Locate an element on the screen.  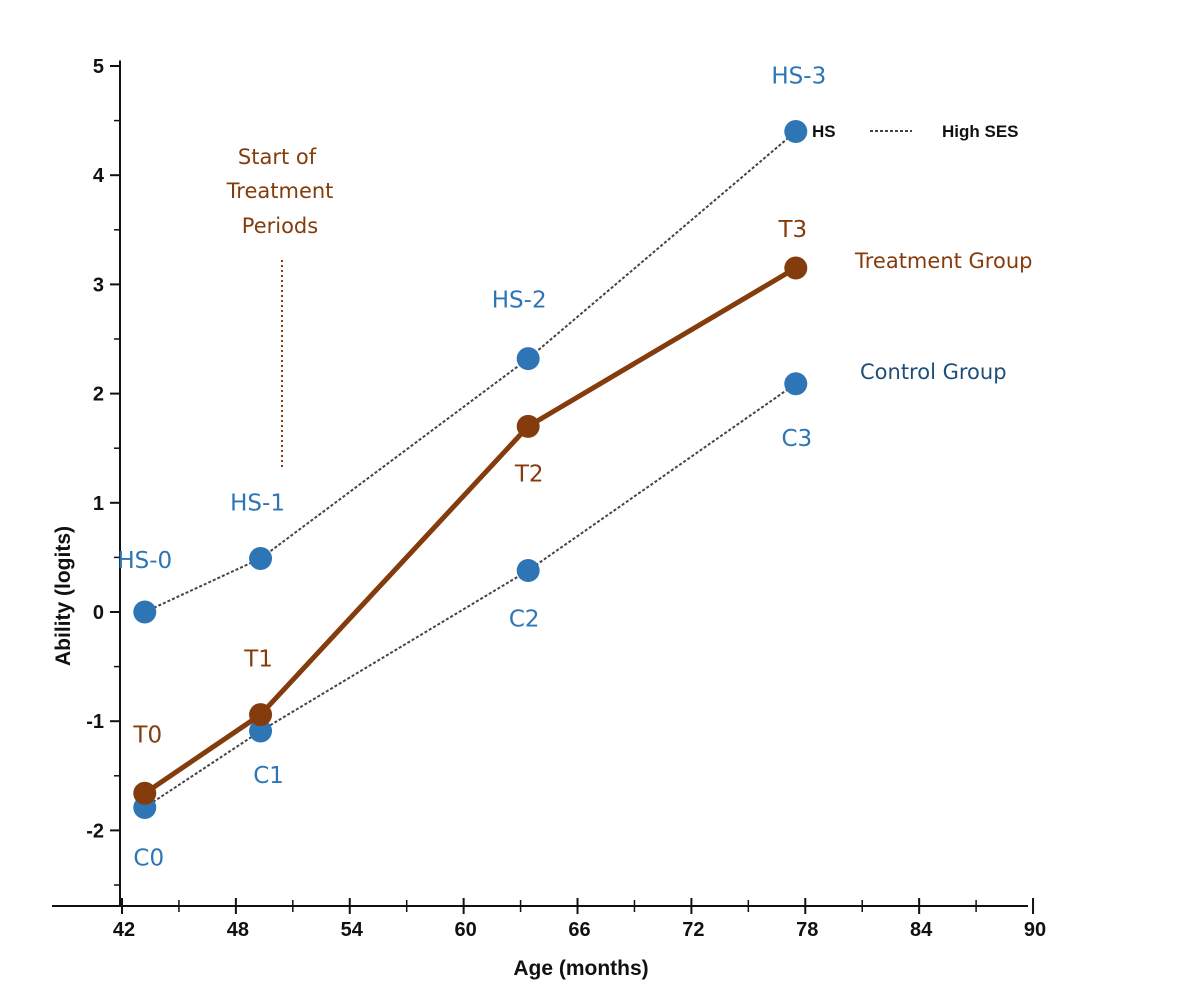
y-tick-label: -1 is located at coordinates (95, 722).